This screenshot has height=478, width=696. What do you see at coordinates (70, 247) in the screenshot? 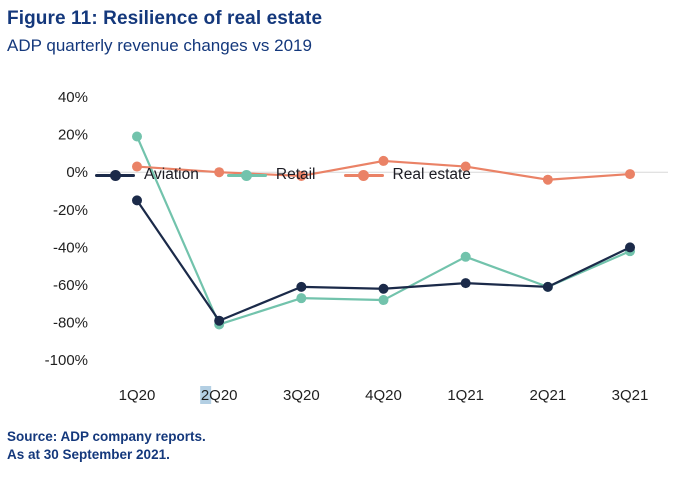
I see `y-axis-tick-label: -40%` at bounding box center [70, 247].